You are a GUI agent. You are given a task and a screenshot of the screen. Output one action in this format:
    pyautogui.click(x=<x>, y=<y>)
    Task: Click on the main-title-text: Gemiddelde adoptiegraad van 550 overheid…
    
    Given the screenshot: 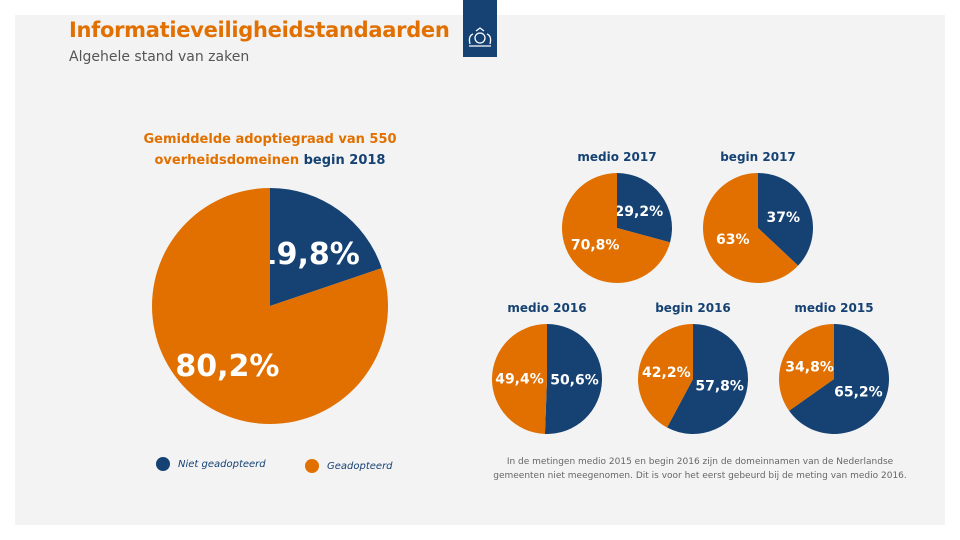 What is the action you would take?
    pyautogui.click(x=270, y=150)
    